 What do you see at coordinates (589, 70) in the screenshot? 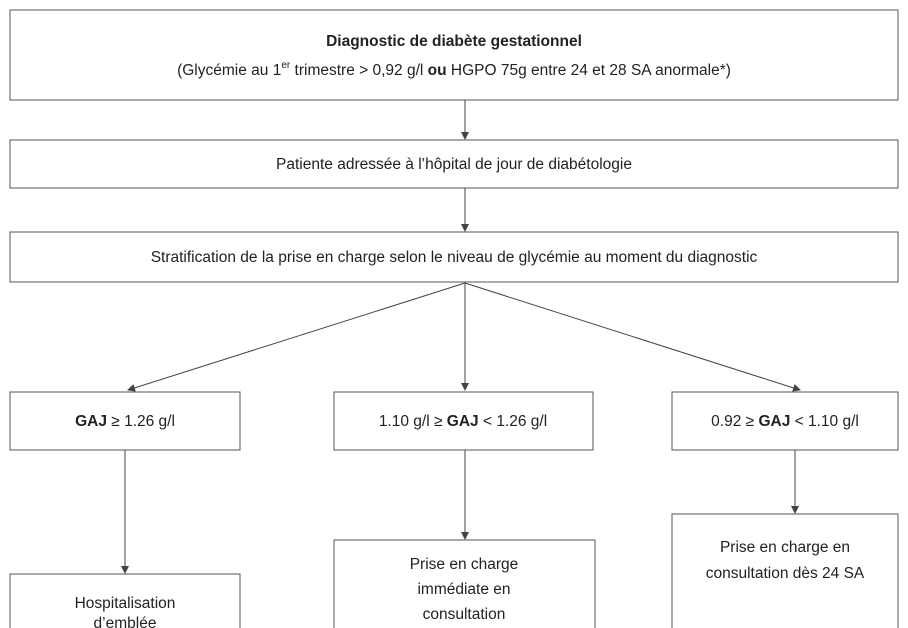
I see `text-part: HGPO 75g entre 24 et 28 SA anormale*)` at bounding box center [589, 70].